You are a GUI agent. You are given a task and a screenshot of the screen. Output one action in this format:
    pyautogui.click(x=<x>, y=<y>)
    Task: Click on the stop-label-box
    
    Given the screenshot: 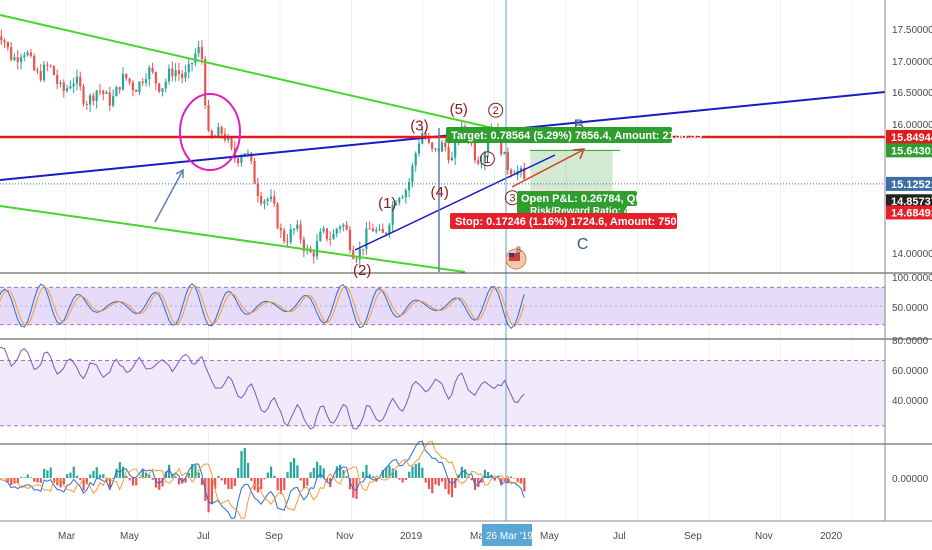 What is the action you would take?
    pyautogui.click(x=563, y=221)
    